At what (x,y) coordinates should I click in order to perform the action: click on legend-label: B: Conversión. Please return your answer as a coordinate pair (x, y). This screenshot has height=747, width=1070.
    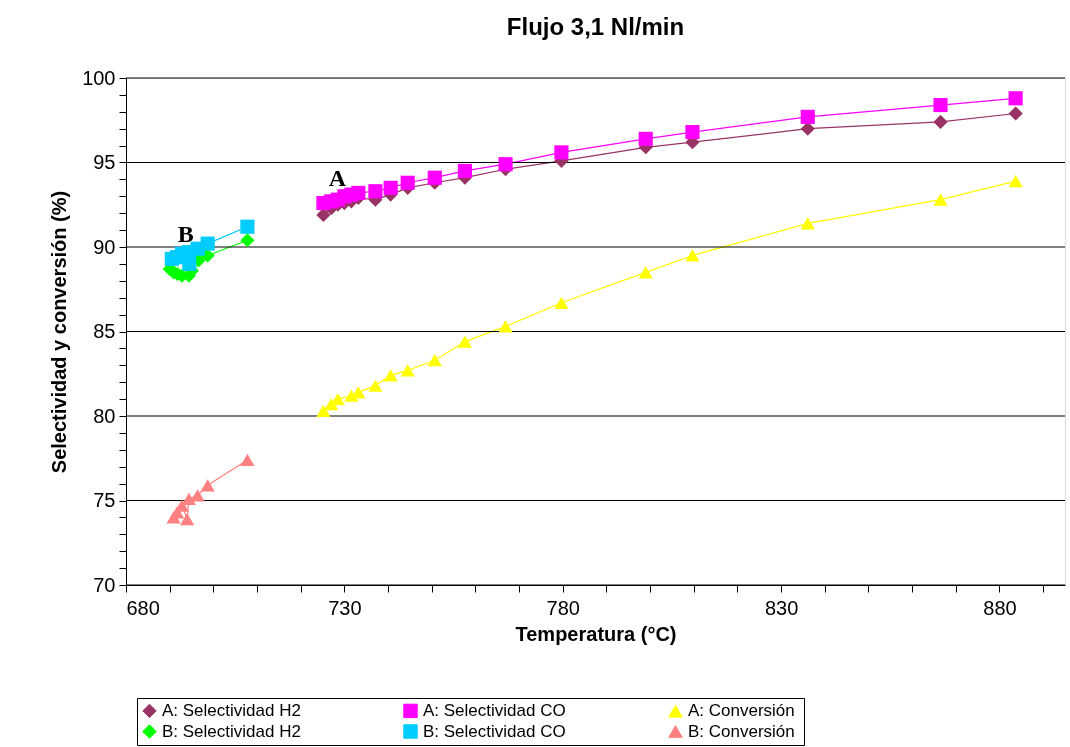
    Looking at the image, I should click on (741, 731).